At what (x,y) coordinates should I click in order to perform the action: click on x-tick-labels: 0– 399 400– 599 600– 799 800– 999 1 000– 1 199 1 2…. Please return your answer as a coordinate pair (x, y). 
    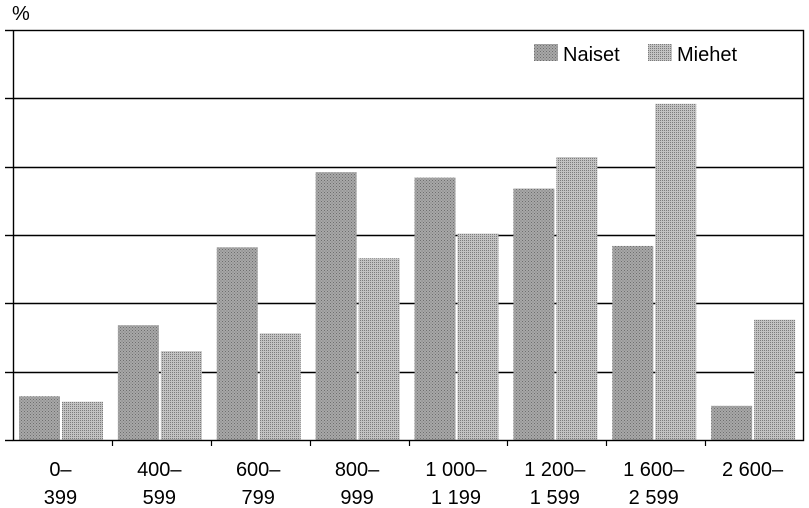
    Looking at the image, I should click on (414, 483).